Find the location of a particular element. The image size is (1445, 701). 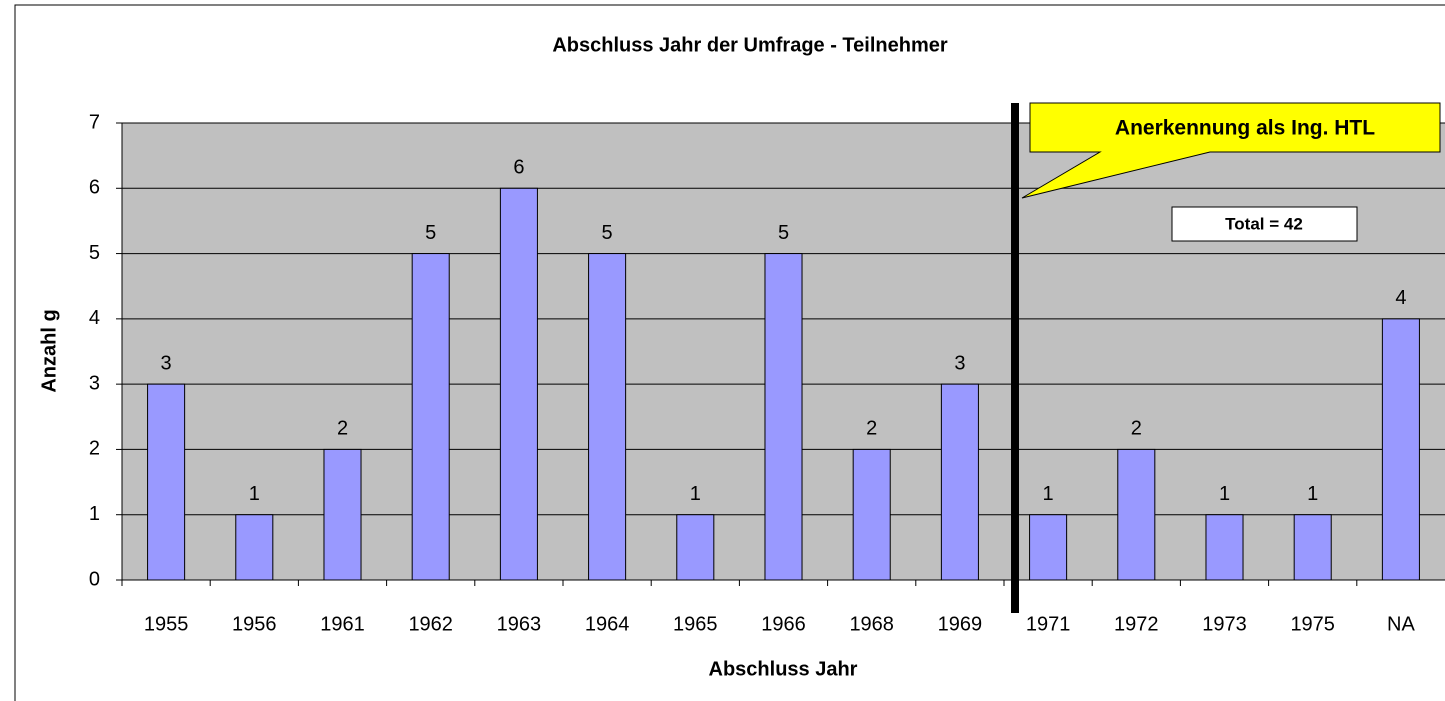

y-tick-label: 1 is located at coordinates (94, 514).